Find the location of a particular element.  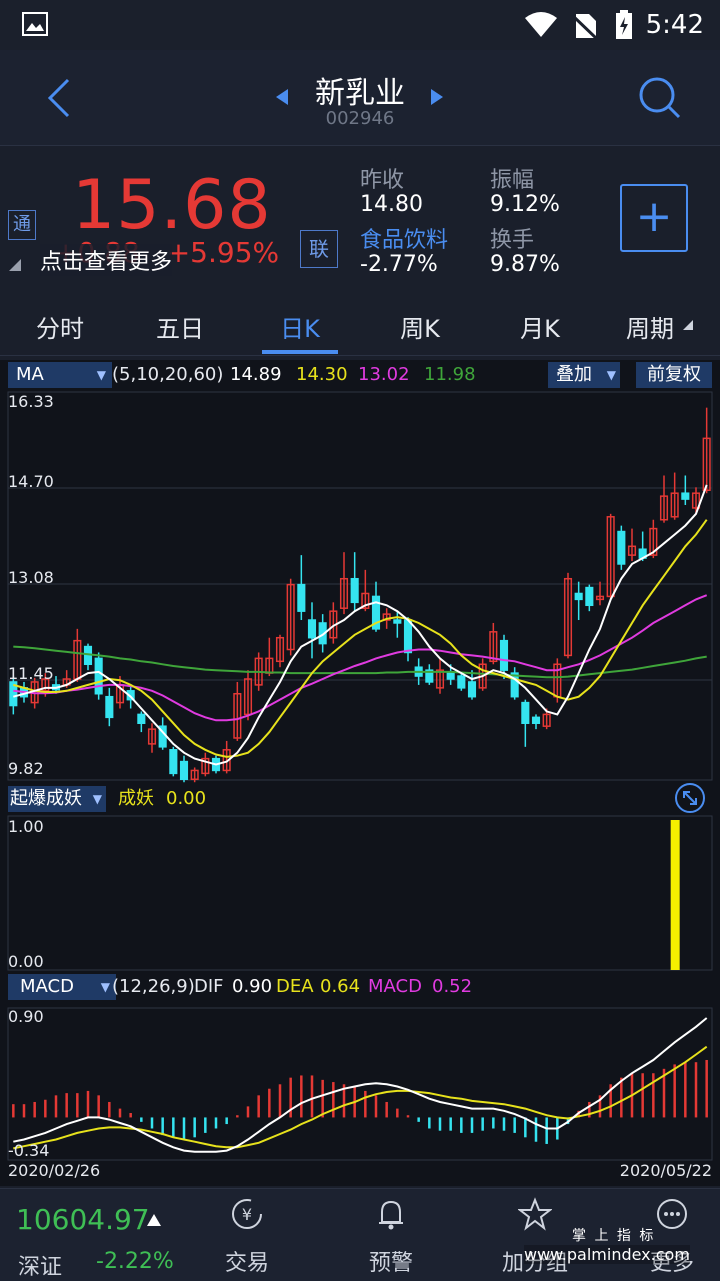

current-price: 15.68 is located at coordinates (172, 205).